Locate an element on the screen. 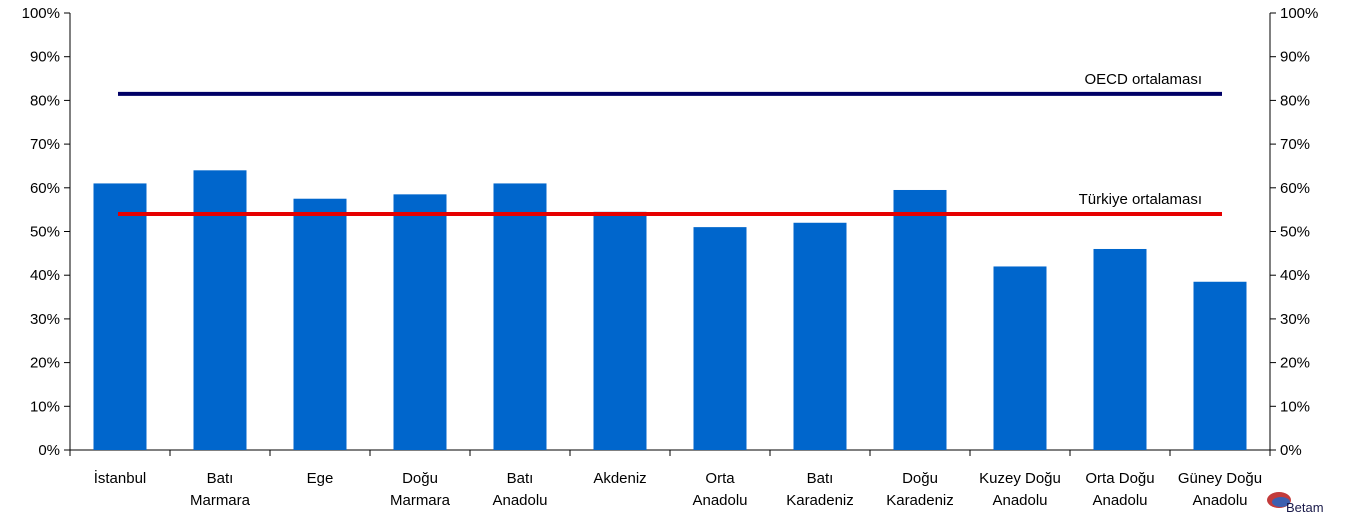  y-tick-label-left: 0% is located at coordinates (49, 450).